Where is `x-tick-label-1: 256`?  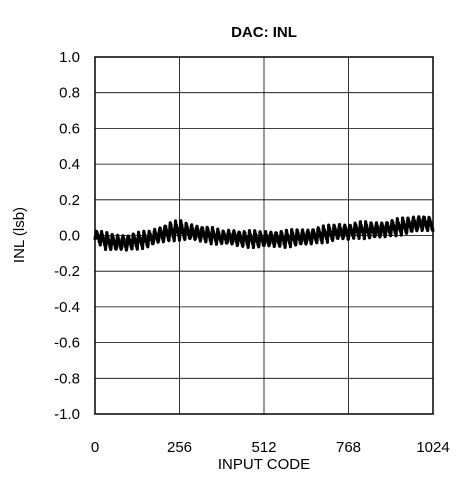 x-tick-label-1: 256 is located at coordinates (179, 447).